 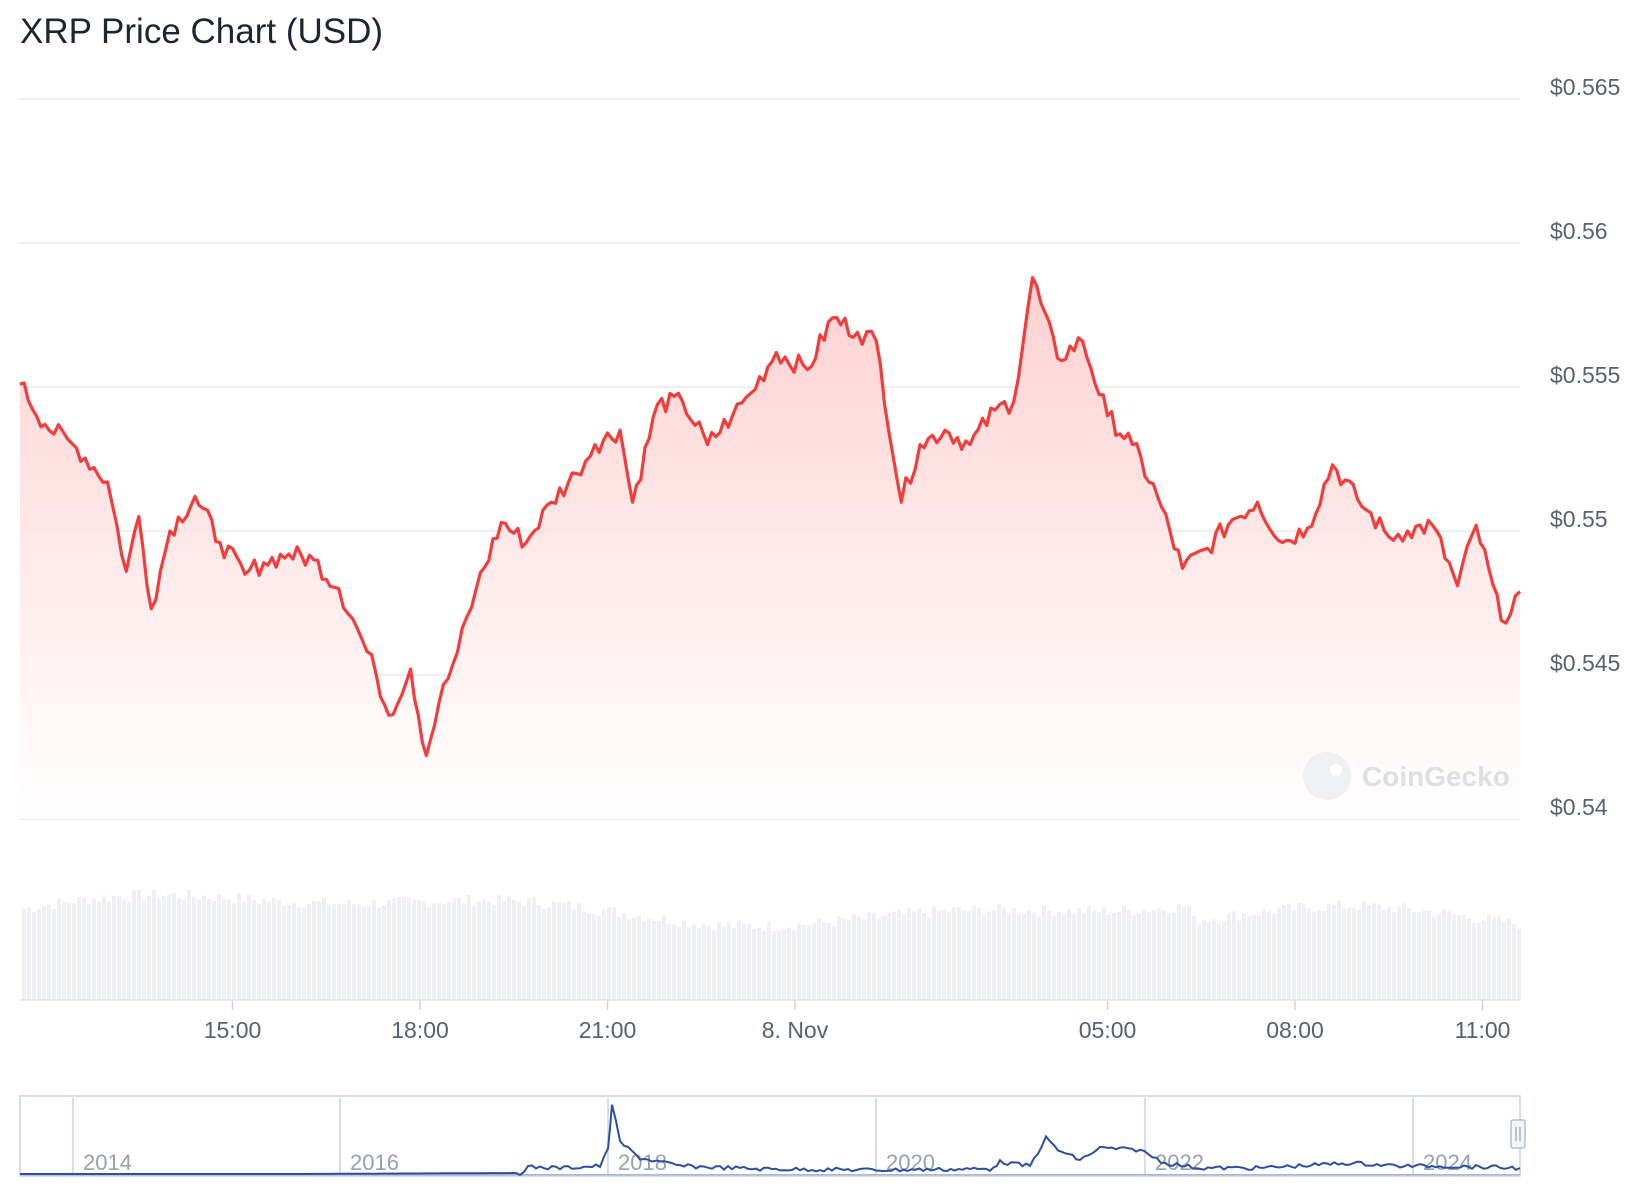 What do you see at coordinates (1108, 1030) in the screenshot?
I see `x-tick-label: 05:00` at bounding box center [1108, 1030].